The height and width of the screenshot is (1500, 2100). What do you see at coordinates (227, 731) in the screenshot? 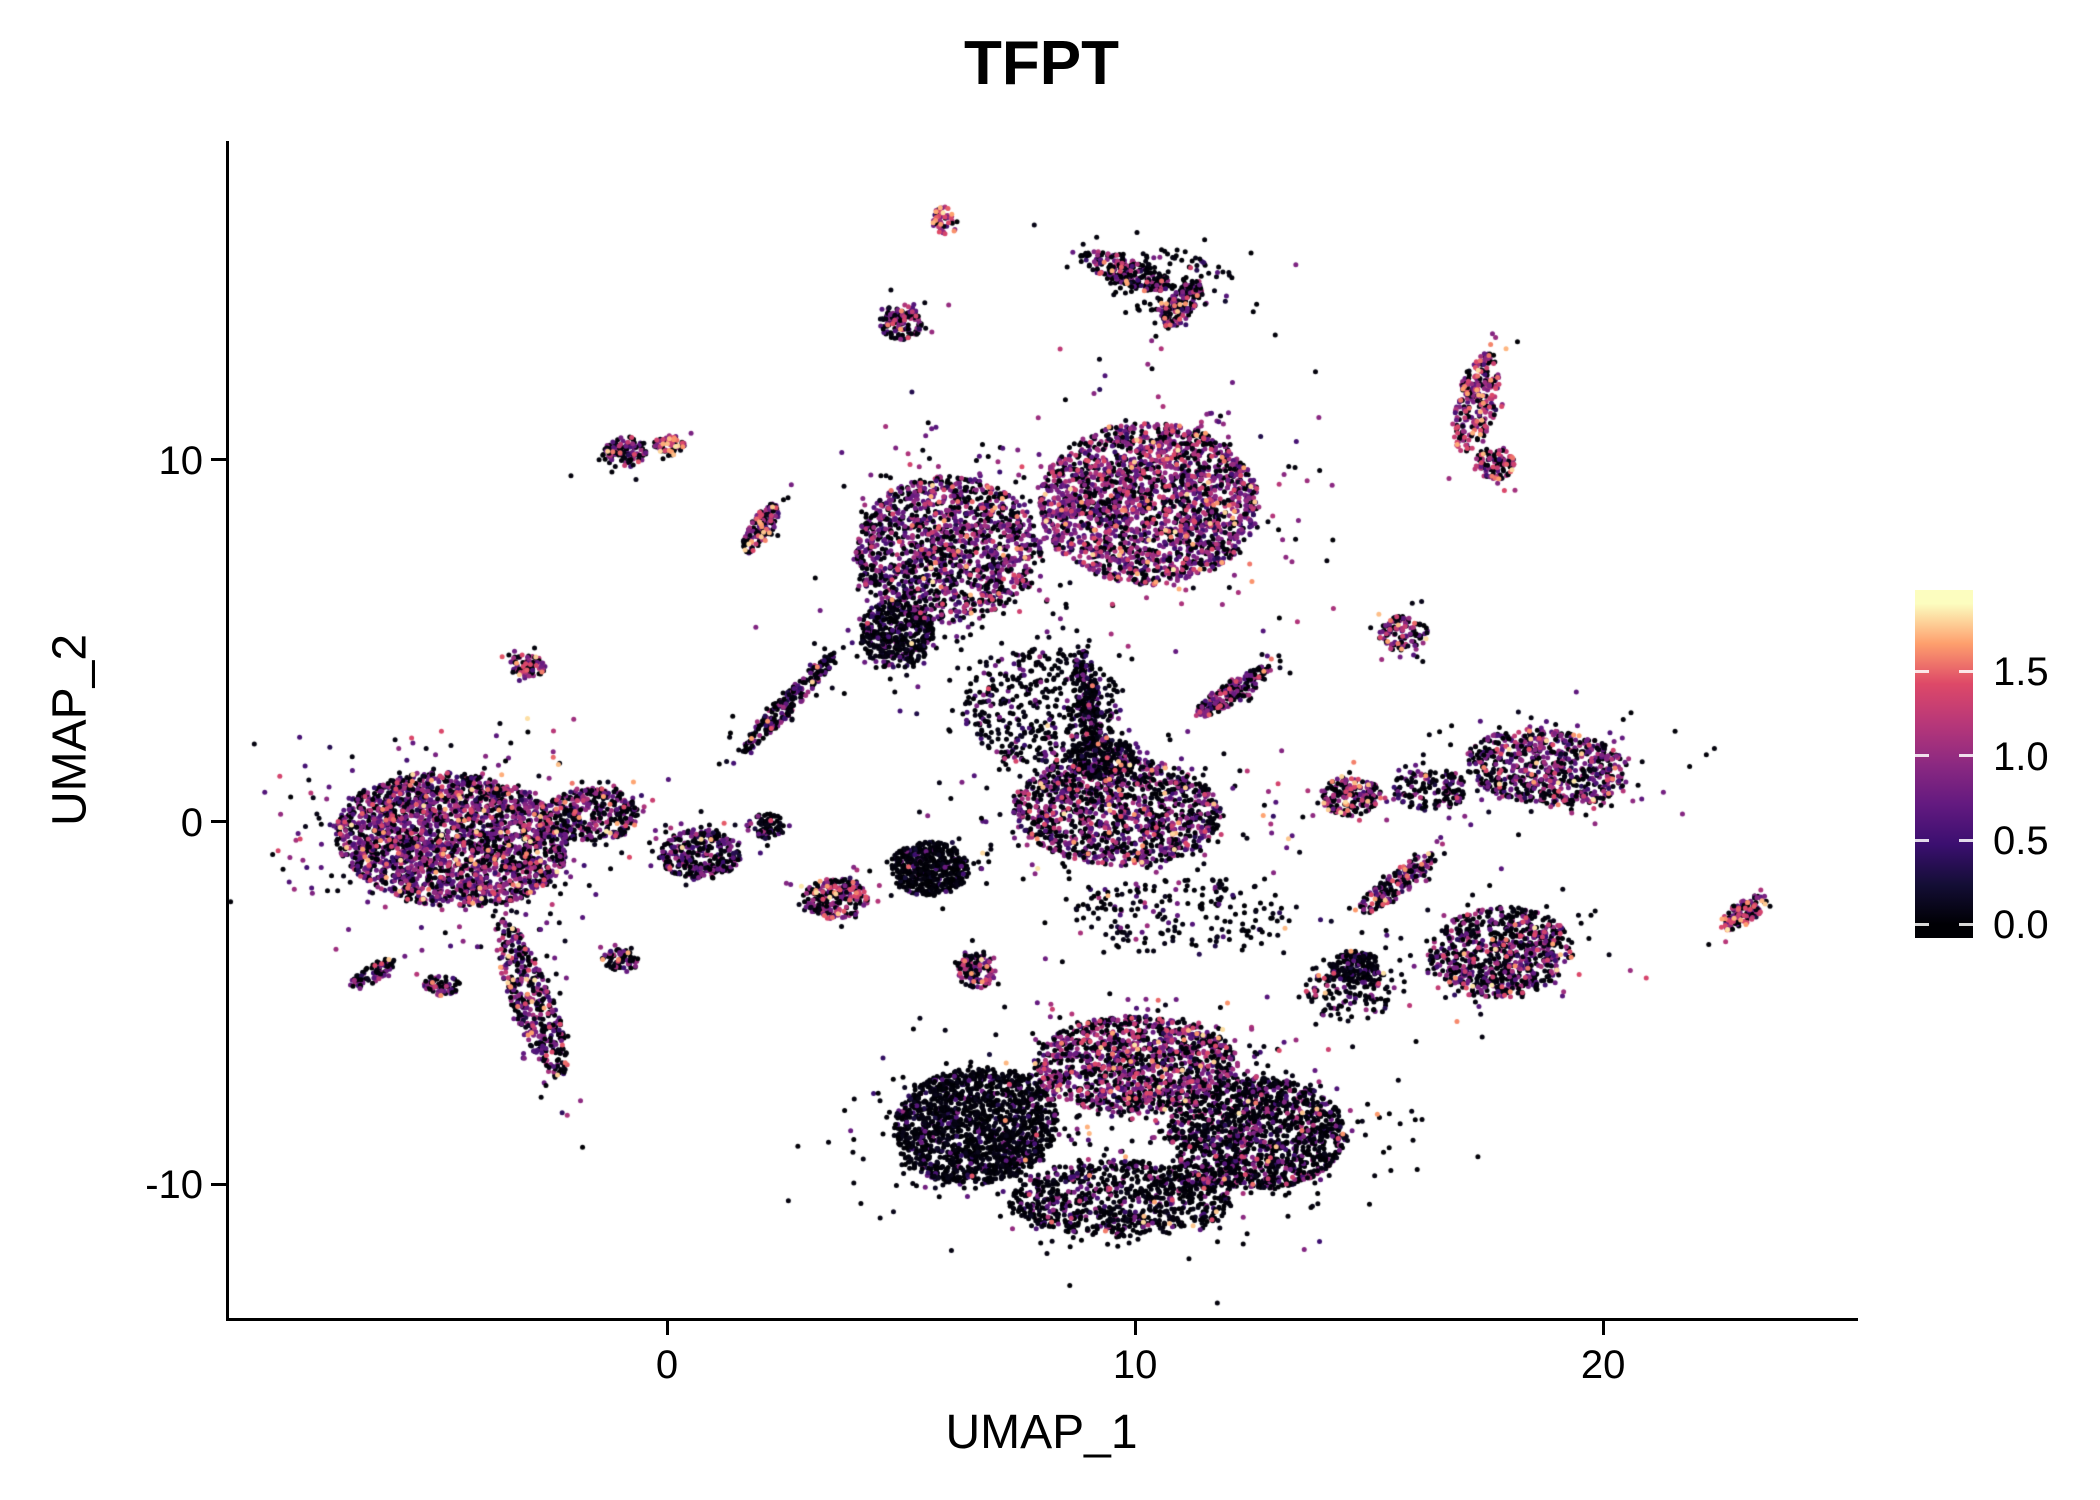
I see `y-axis-line` at bounding box center [227, 731].